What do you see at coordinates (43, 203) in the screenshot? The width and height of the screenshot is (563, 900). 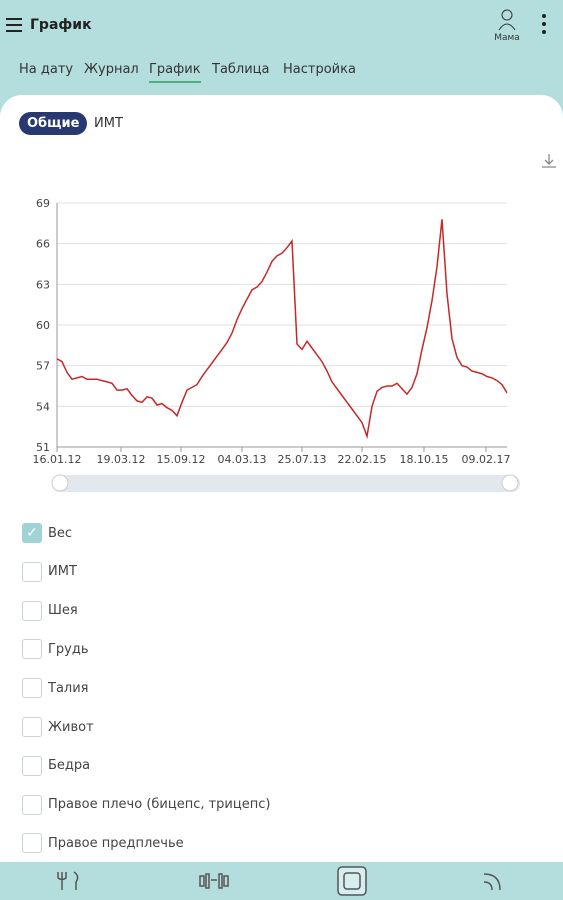 I see `y-tick-label: 69` at bounding box center [43, 203].